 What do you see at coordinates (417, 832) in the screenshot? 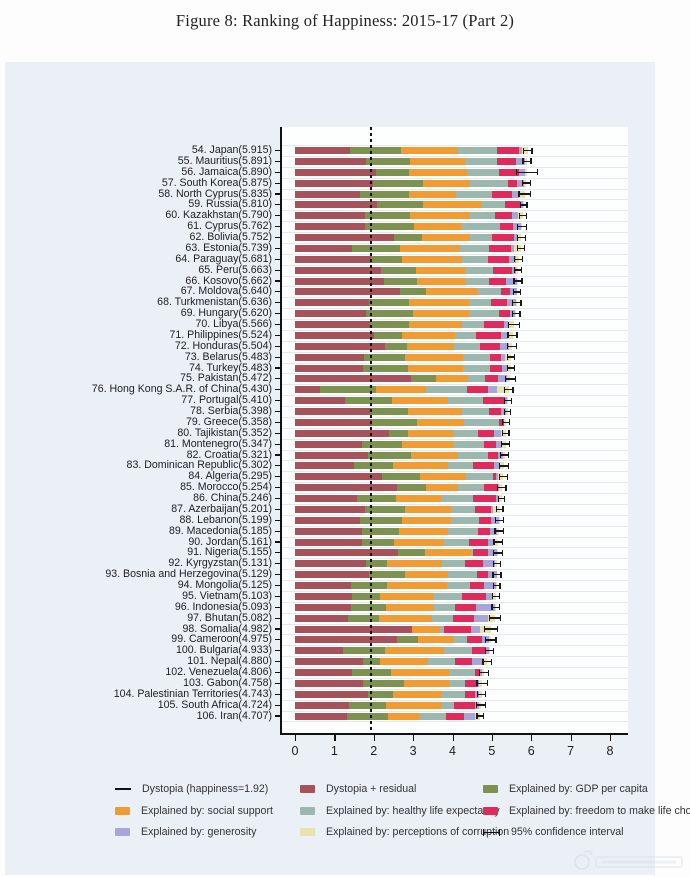
I see `legend-label: Explained by: perceptions of corruption` at bounding box center [417, 832].